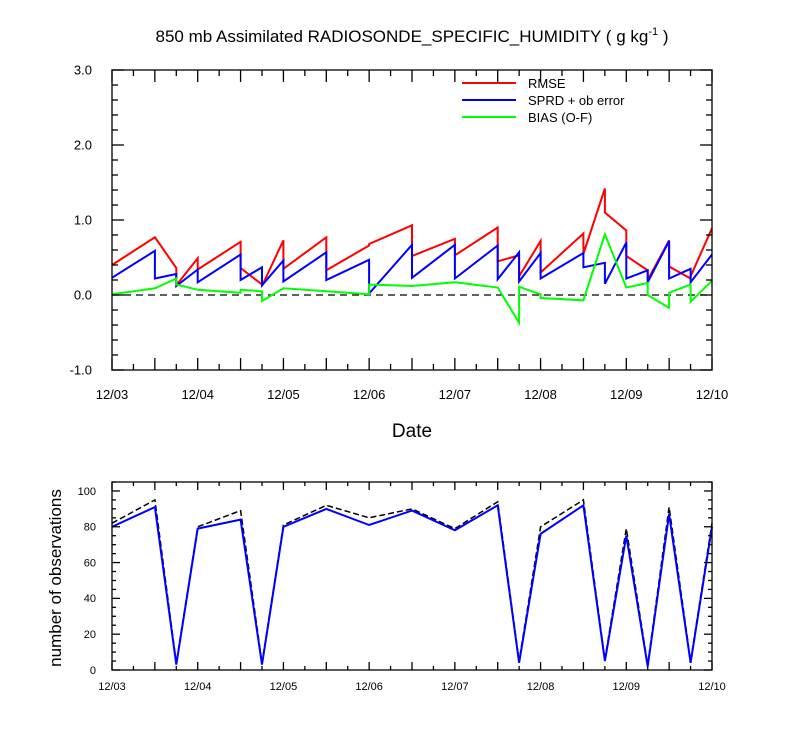  What do you see at coordinates (369, 394) in the screenshot?
I see `top-x-tick-label: 12/06` at bounding box center [369, 394].